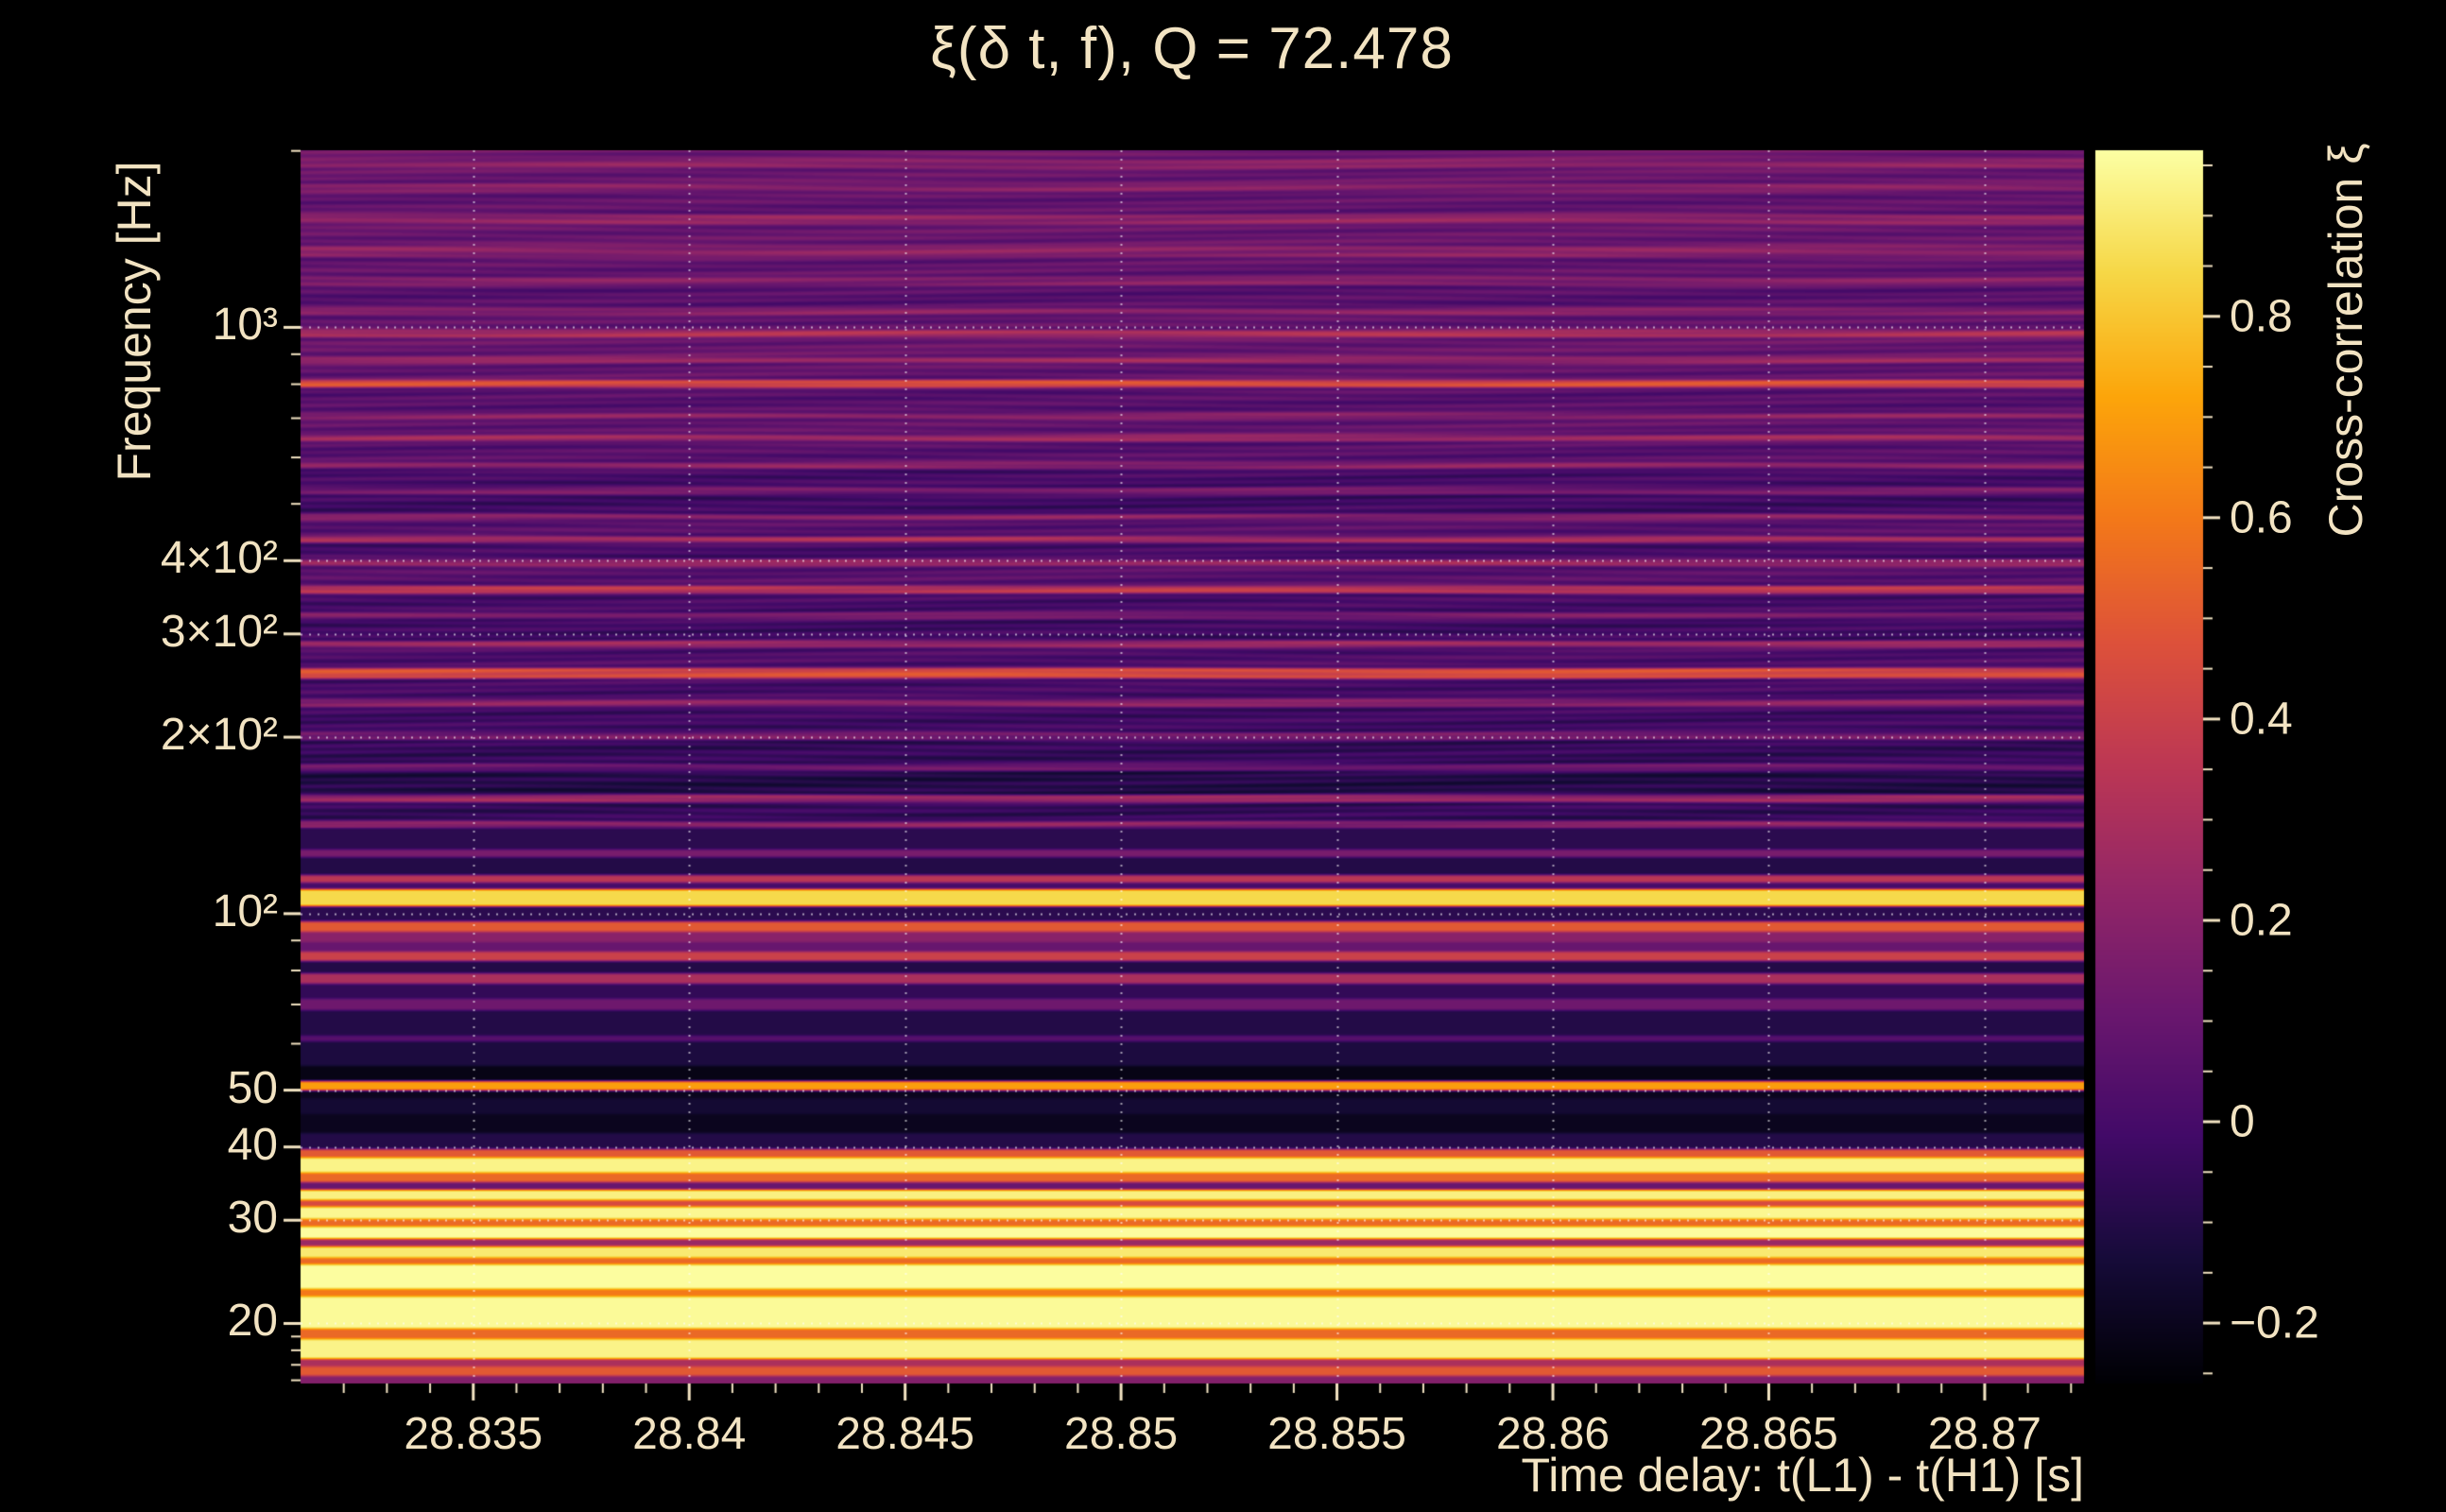 Image resolution: width=2446 pixels, height=1512 pixels. I want to click on colorbar-label: Cross-correlation ξ, so click(2345, 340).